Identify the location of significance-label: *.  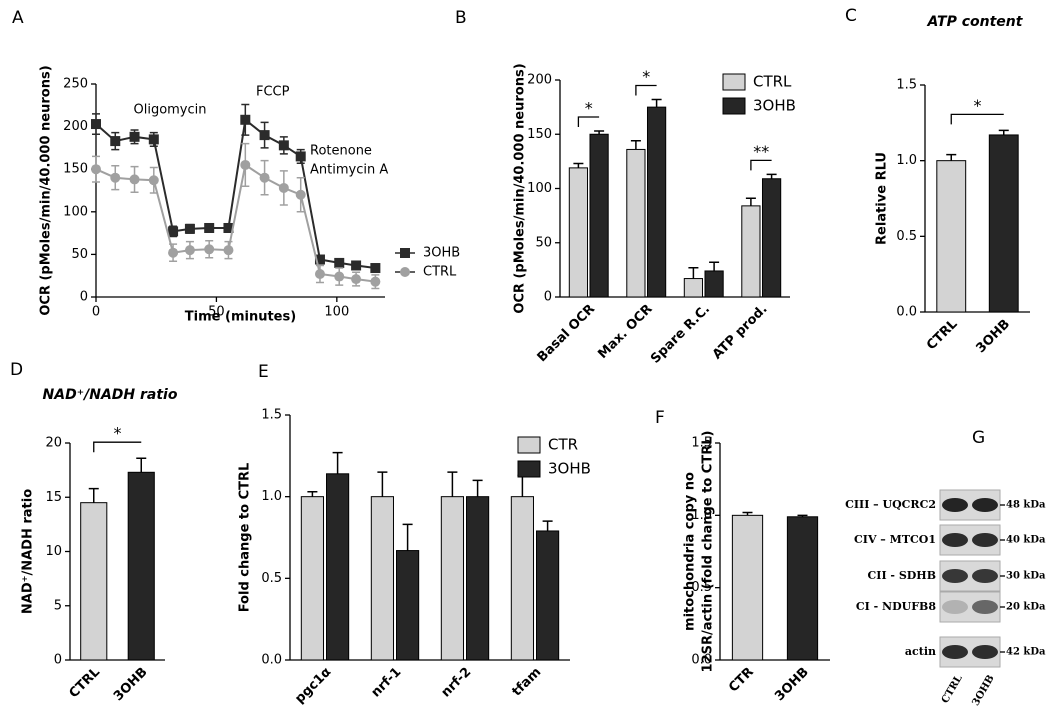
(978, 105).